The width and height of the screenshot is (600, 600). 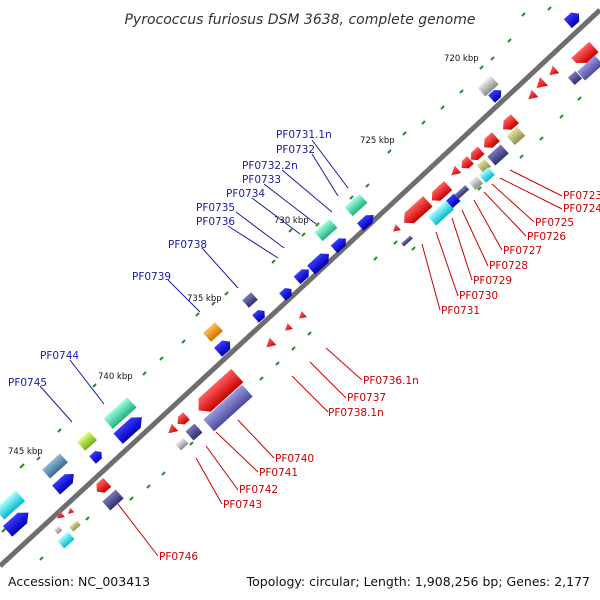 I want to click on gene-label: PF0743, so click(x=242, y=505).